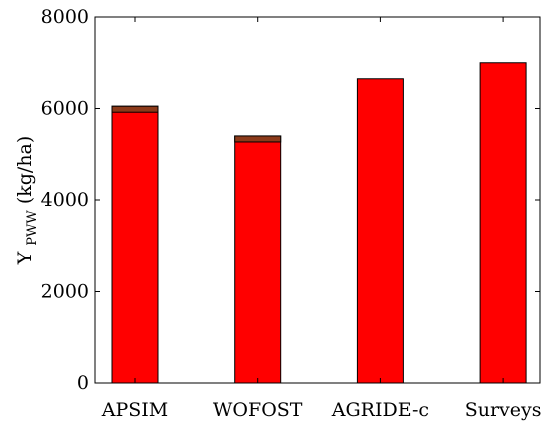  I want to click on x-tick-label: Surveys, so click(503, 410).